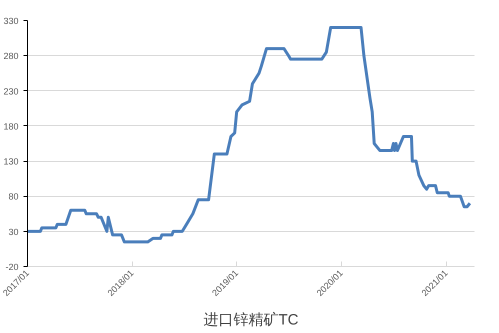 Image resolution: width=499 pixels, height=333 pixels. What do you see at coordinates (11, 161) in the screenshot?
I see `y-tick-label: 130` at bounding box center [11, 161].